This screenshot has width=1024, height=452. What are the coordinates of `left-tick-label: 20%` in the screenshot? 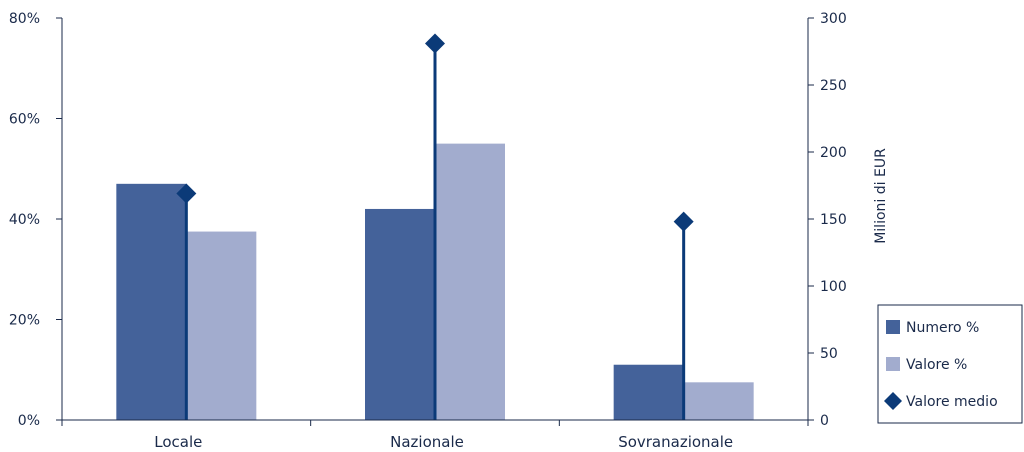 It's located at (24, 321).